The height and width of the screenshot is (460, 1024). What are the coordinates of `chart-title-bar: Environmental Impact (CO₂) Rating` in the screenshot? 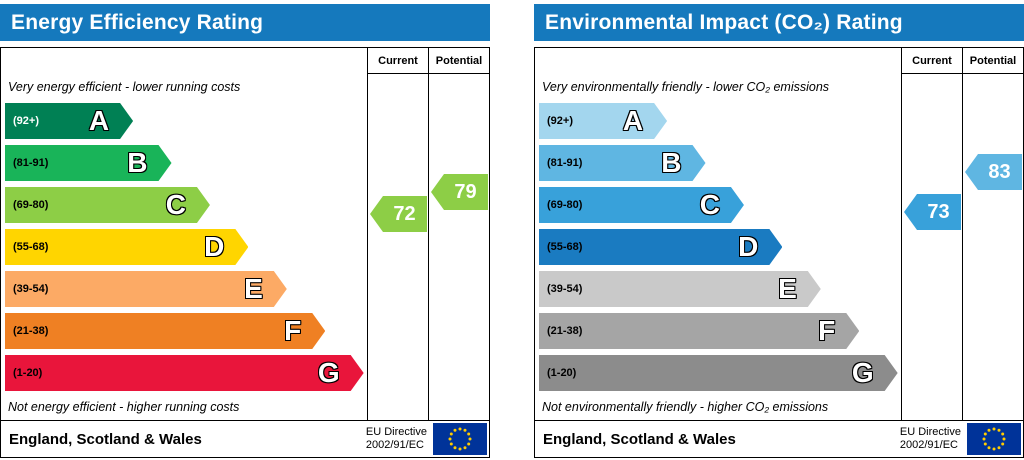 It's located at (779, 22).